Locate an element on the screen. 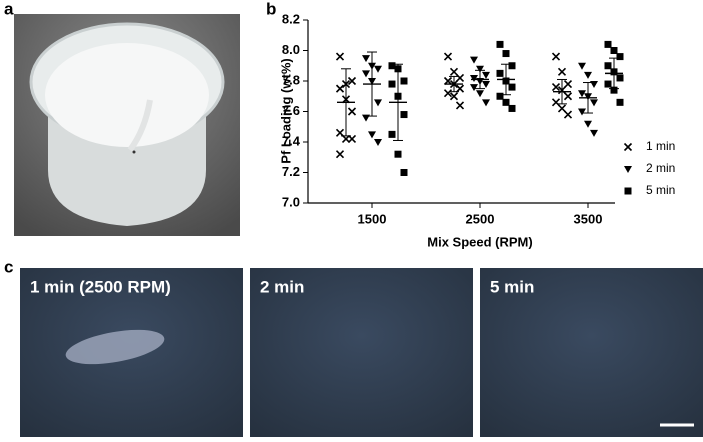 This screenshot has width=703, height=442. panel-label: a is located at coordinates (9, 9).